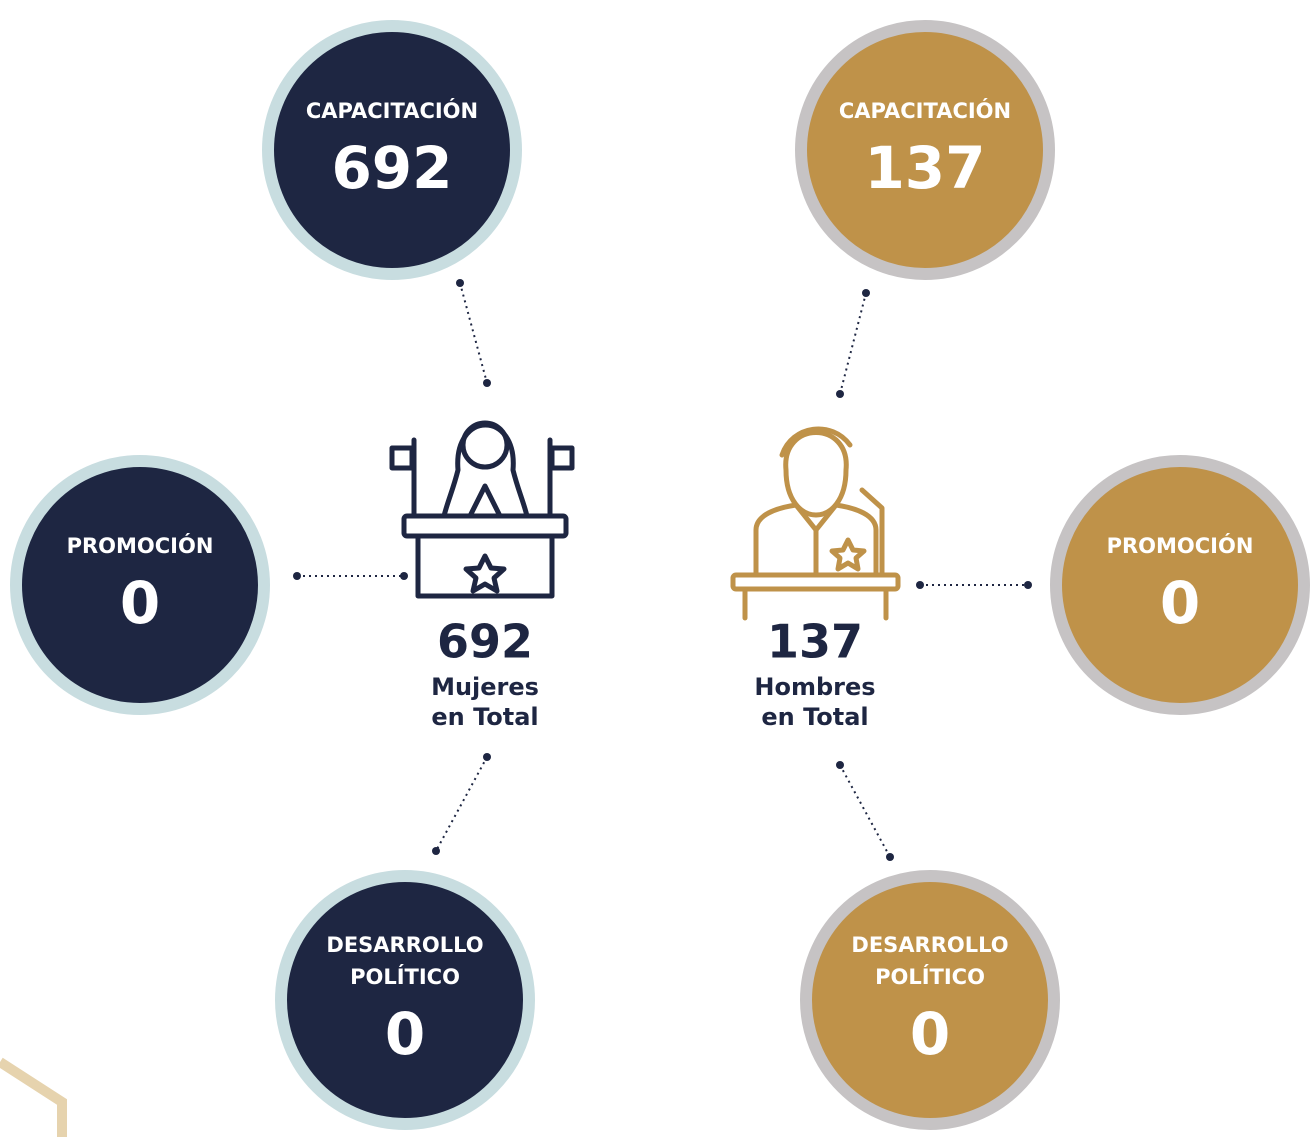  Describe the element at coordinates (33, 1097) in the screenshot. I see `decor-chevron` at that location.